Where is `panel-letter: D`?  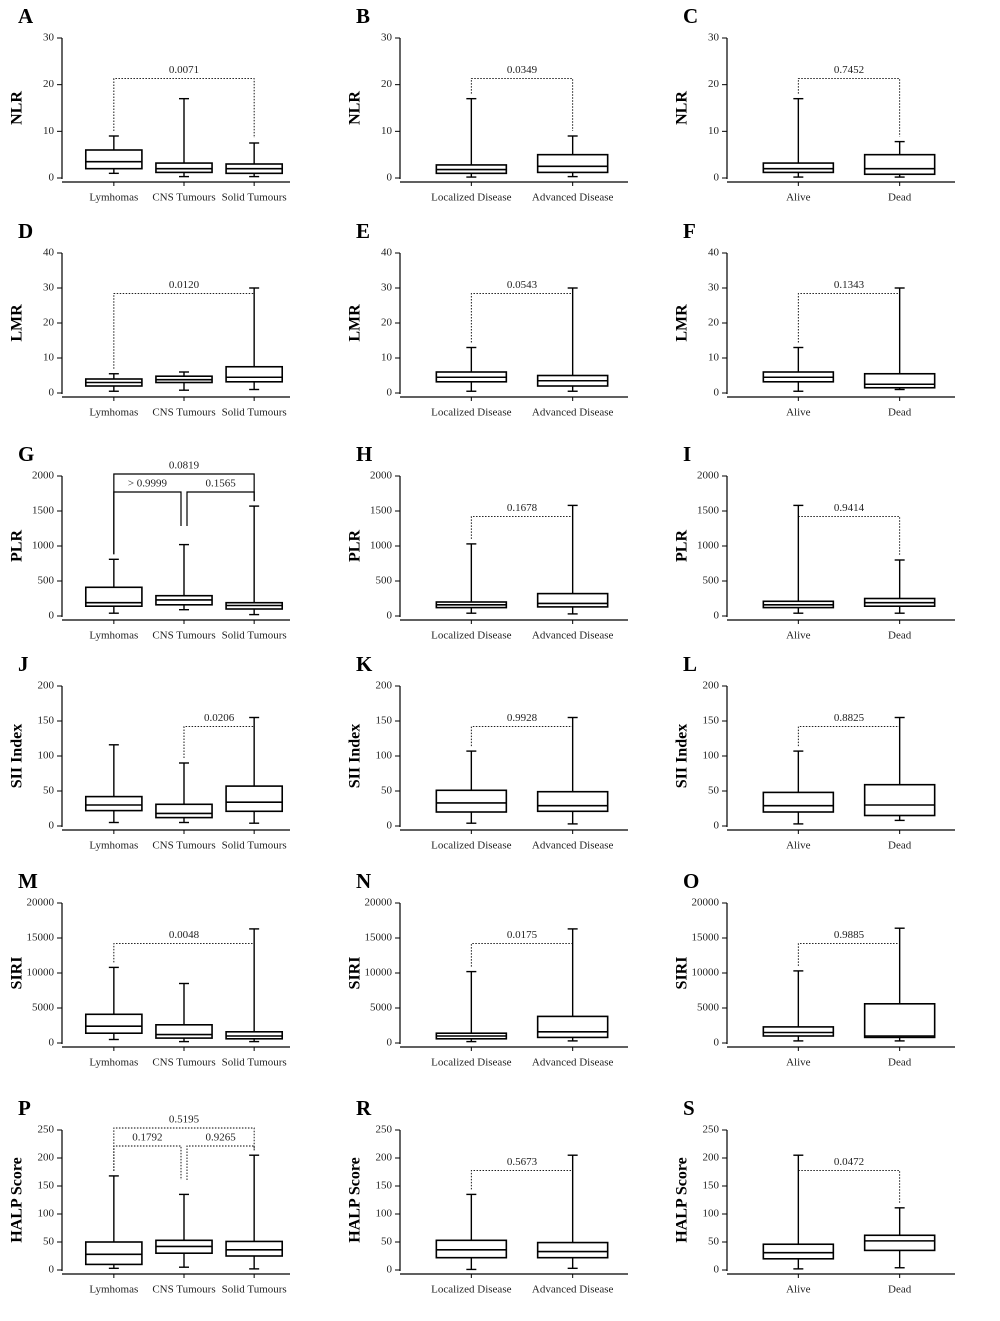 panel-letter: D is located at coordinates (25, 231).